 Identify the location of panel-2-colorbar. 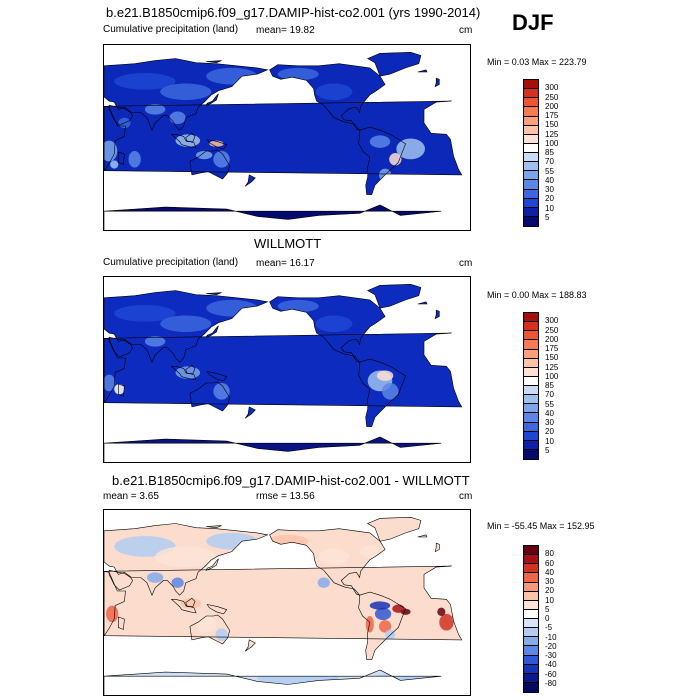
(531, 386).